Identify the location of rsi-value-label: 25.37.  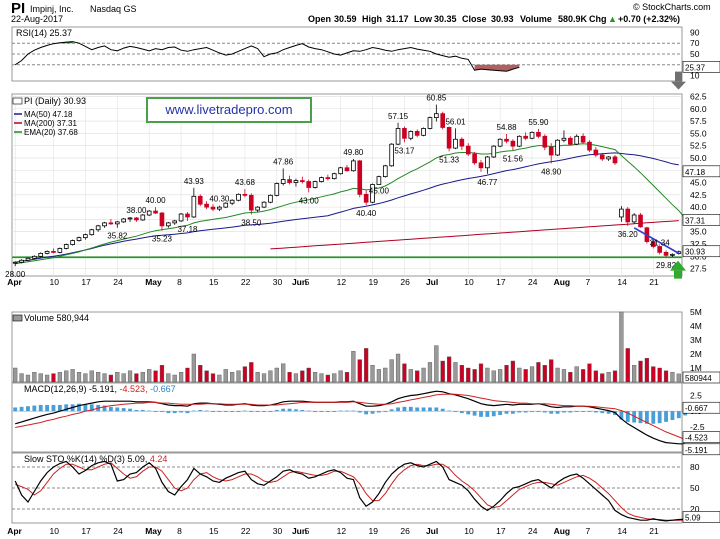
(695, 67).